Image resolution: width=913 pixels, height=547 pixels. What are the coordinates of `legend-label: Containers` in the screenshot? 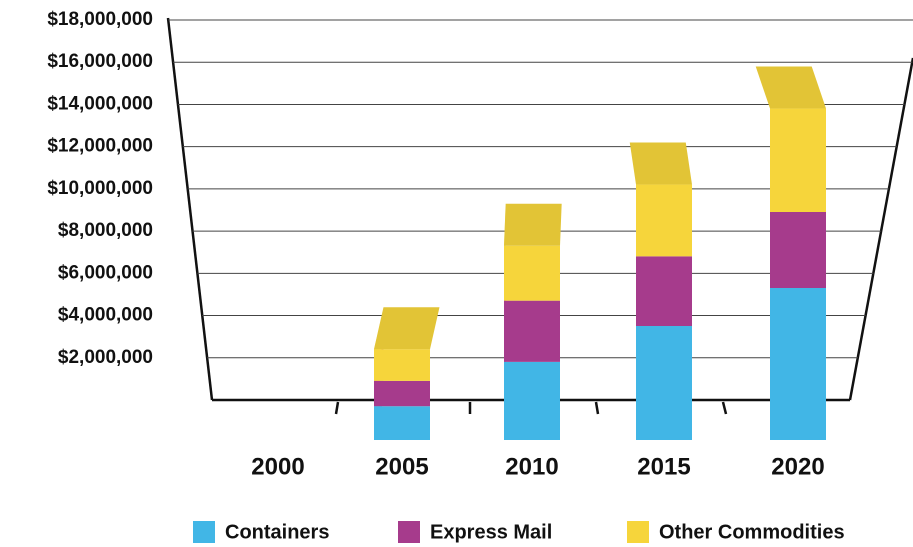 It's located at (277, 532).